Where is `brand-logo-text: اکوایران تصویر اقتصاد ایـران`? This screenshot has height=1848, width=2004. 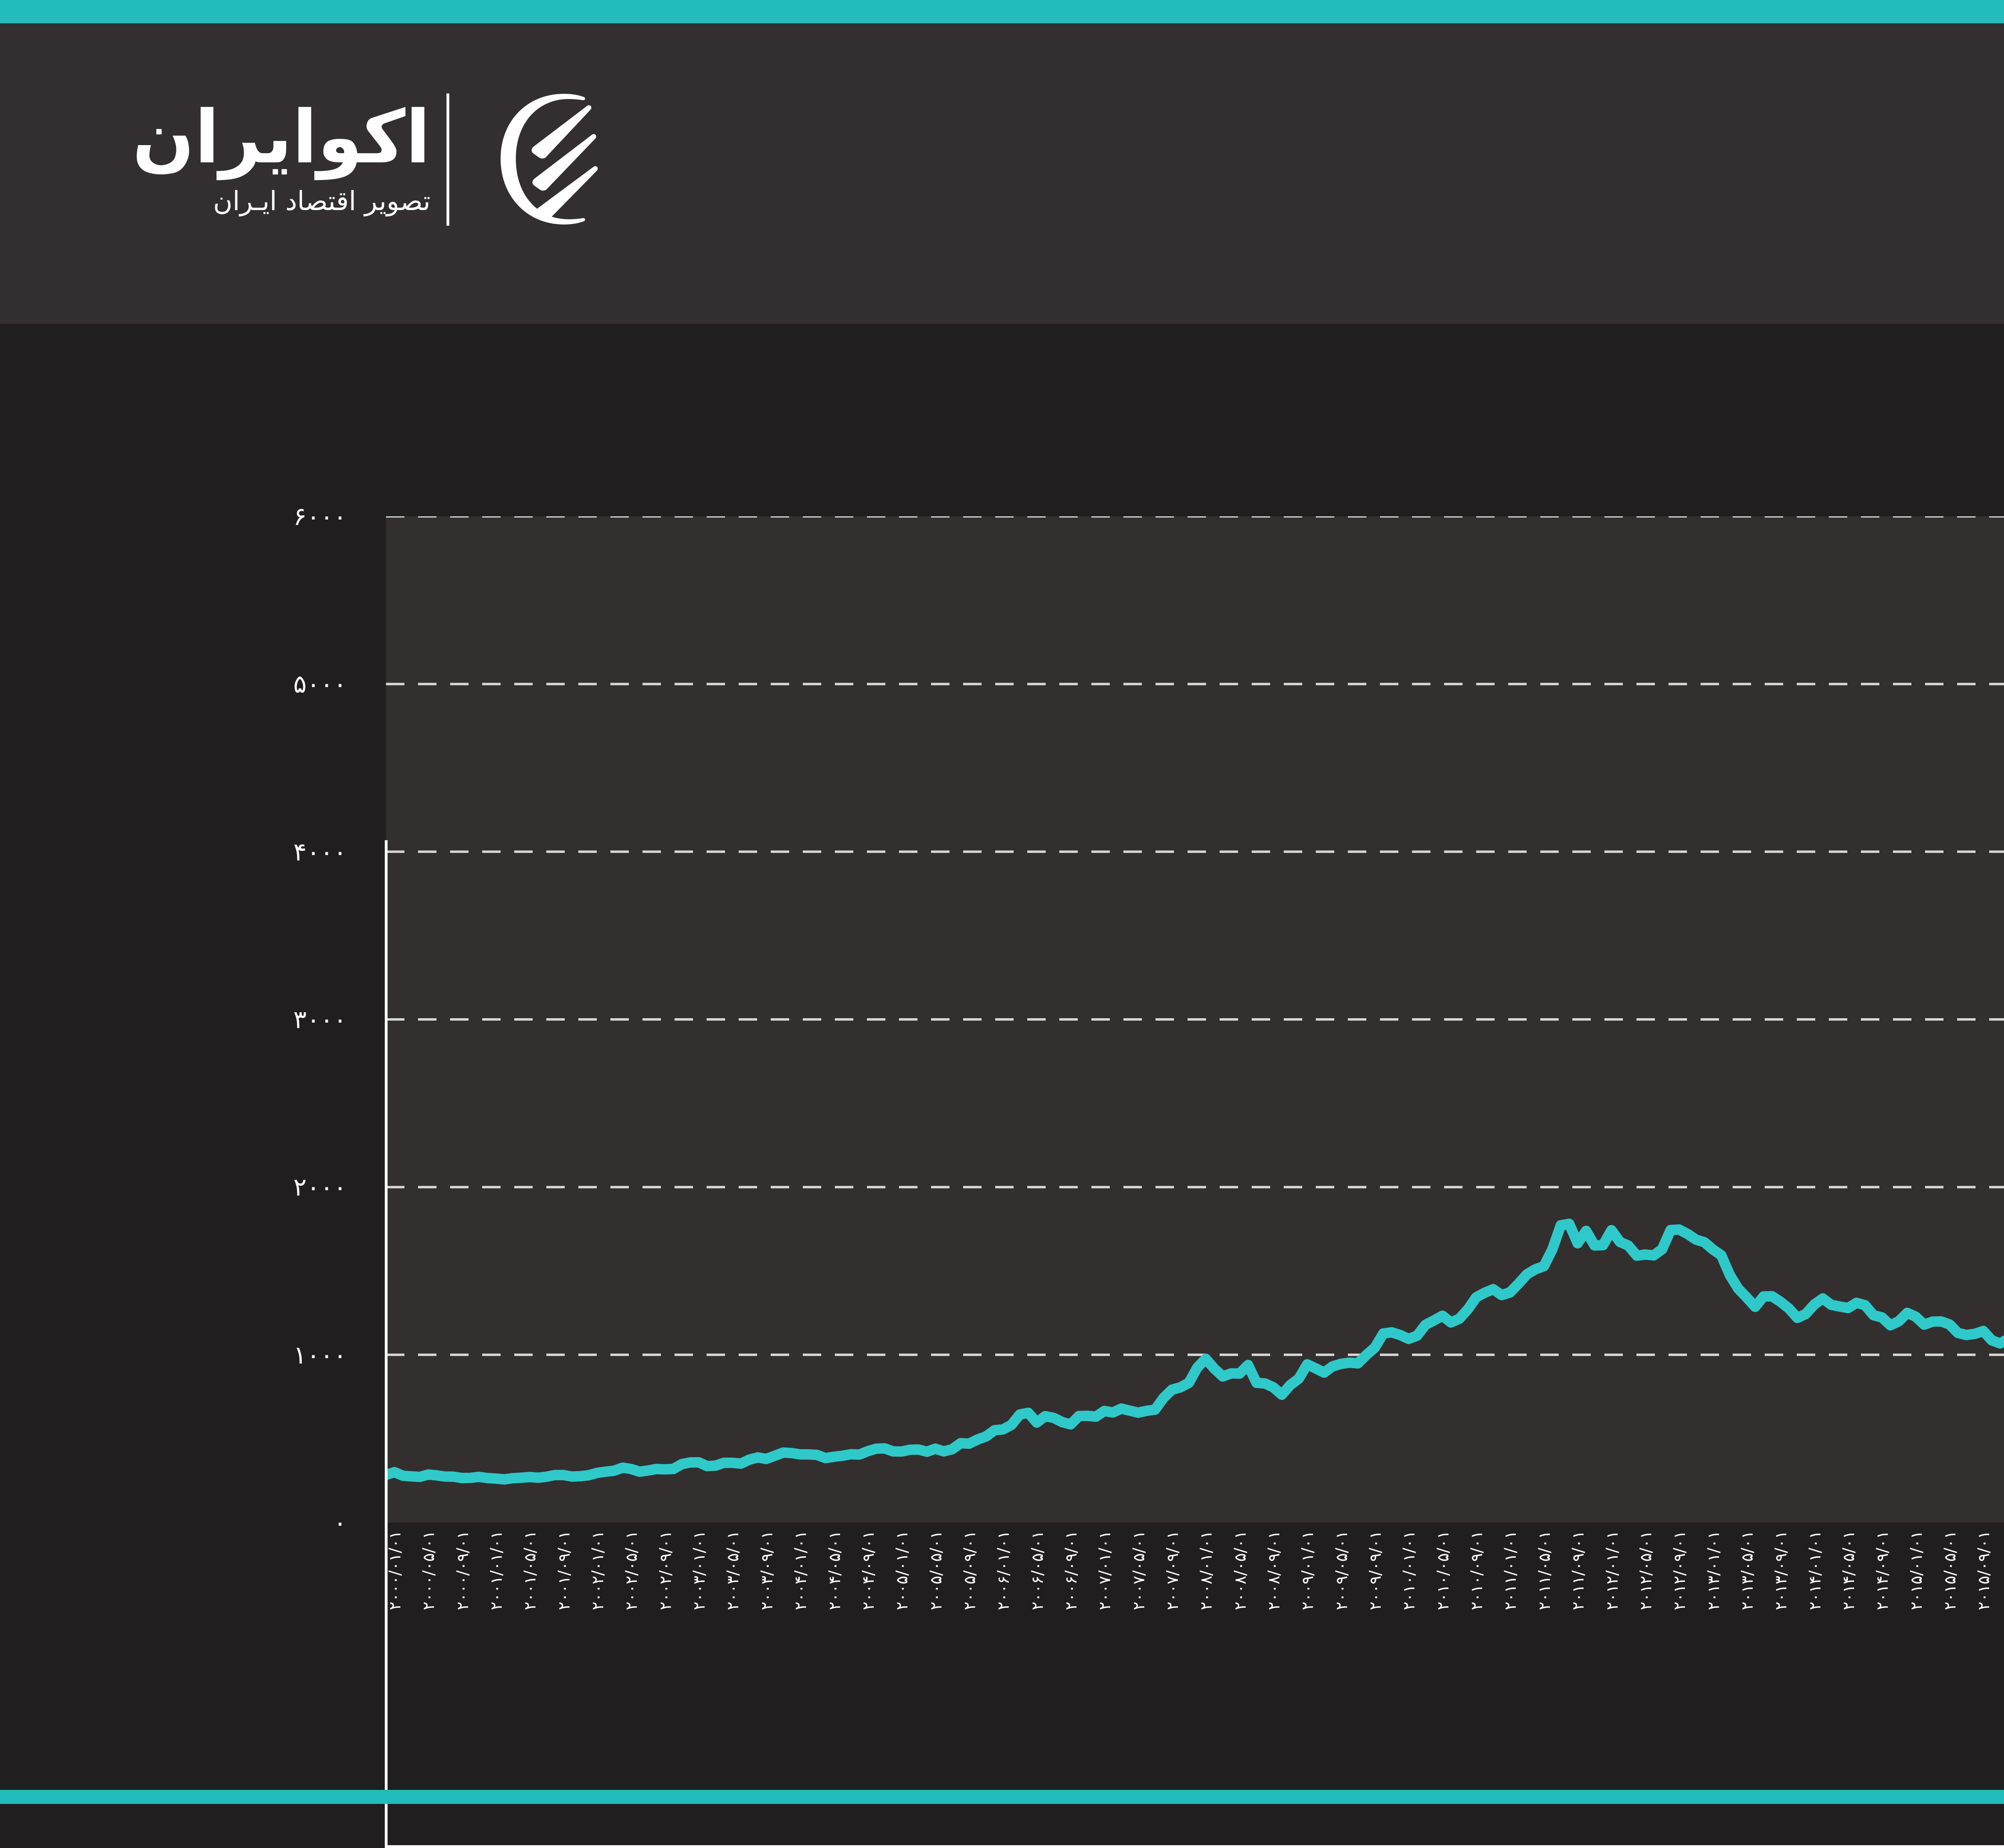 brand-logo-text: اکوایران تصویر اقتصاد ایـران is located at coordinates (281, 157).